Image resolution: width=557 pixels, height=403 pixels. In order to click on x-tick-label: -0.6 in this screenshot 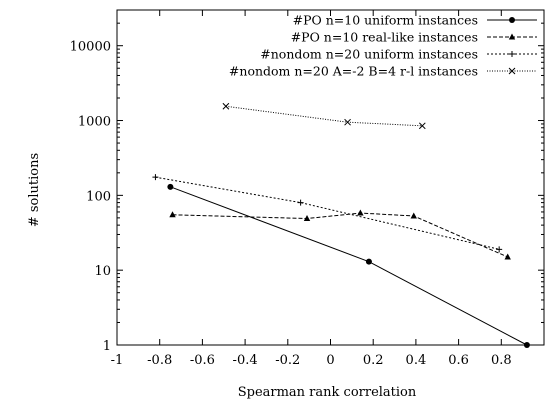, I will do `click(202, 360)`.